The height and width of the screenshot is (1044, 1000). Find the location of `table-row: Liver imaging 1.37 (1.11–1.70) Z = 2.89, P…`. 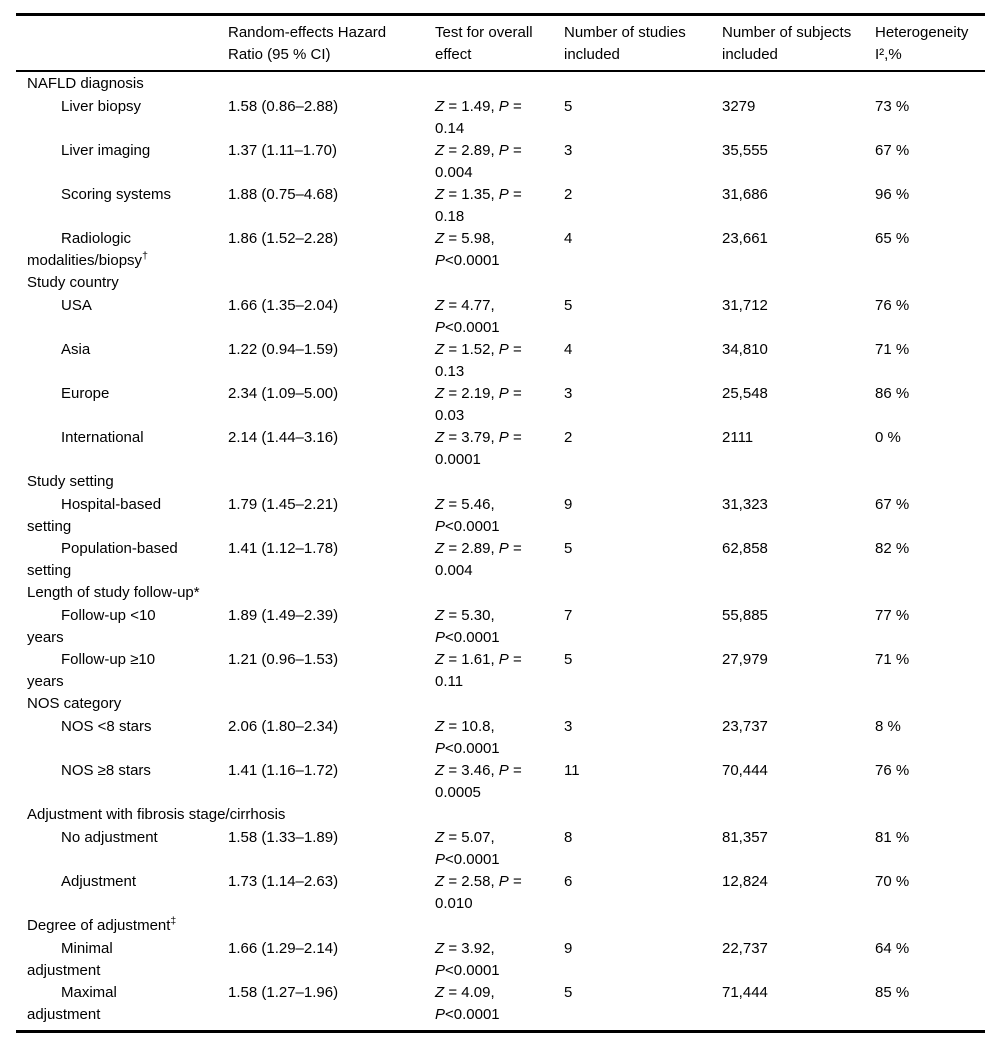

table-row: Liver imaging 1.37 (1.11–1.70) Z = 2.89, P… is located at coordinates (500, 162).